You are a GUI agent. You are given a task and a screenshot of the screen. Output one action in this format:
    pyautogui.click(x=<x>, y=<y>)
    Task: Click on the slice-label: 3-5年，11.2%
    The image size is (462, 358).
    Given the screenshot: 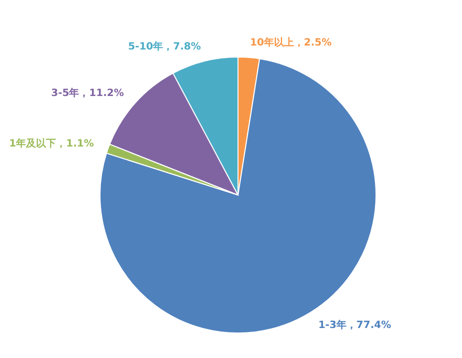 What is the action you would take?
    pyautogui.click(x=87, y=93)
    